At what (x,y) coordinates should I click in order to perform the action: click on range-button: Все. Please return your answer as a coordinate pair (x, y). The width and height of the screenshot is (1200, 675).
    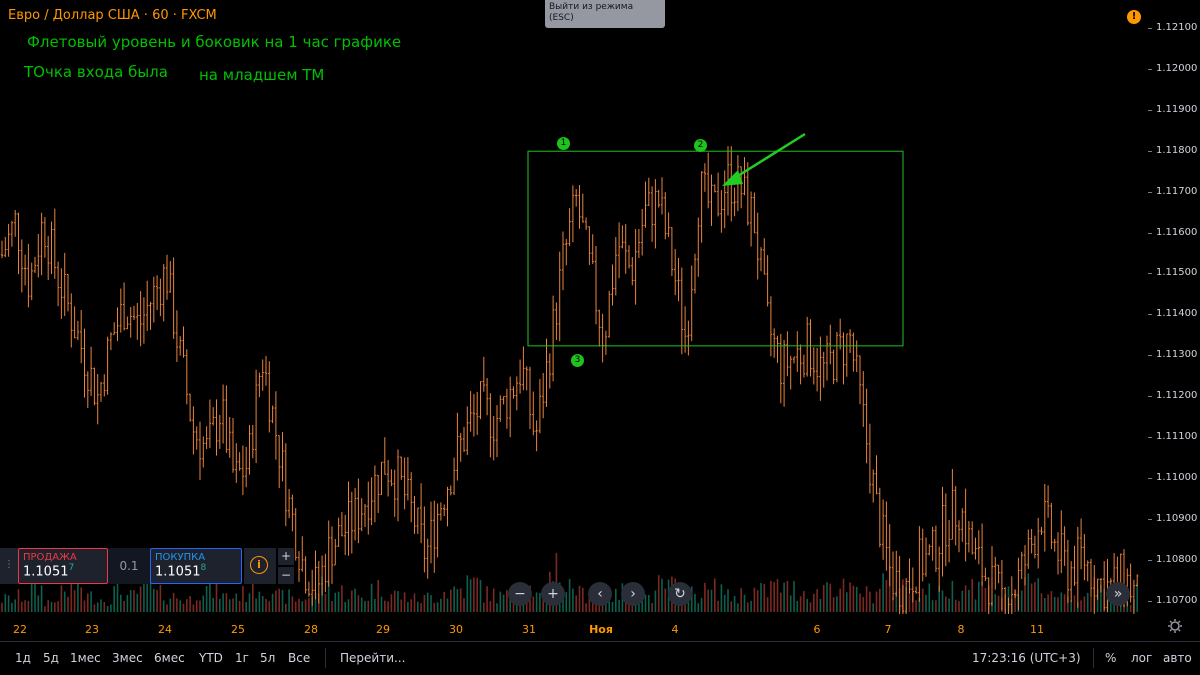
    Looking at the image, I should click on (299, 658).